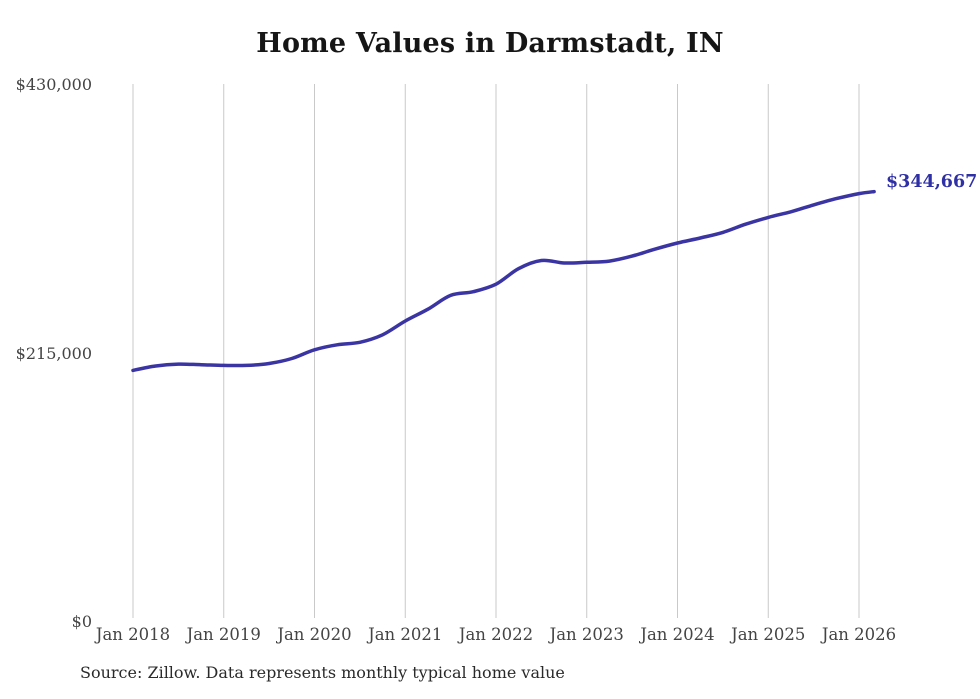  I want to click on y-tick-label: $215,000, so click(53, 353).